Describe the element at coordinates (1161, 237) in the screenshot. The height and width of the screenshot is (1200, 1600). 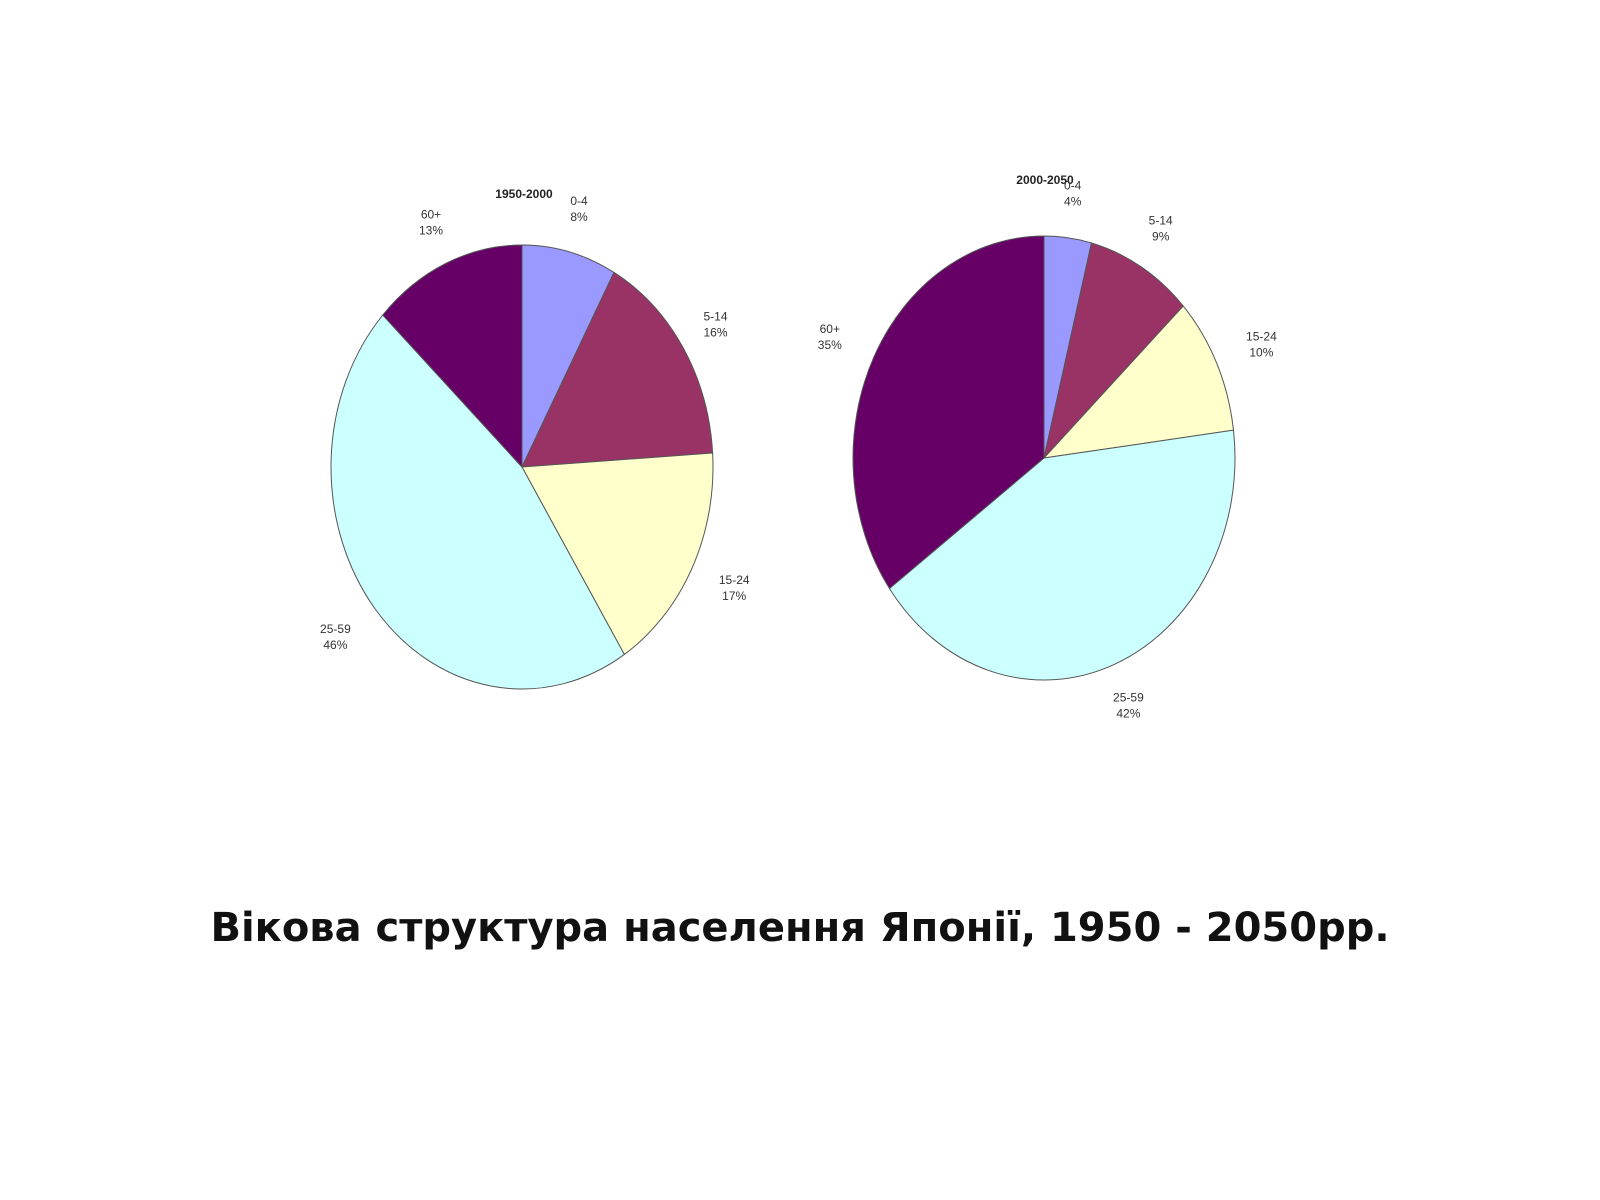
I see `slice-value-label-5-14: 9%` at that location.